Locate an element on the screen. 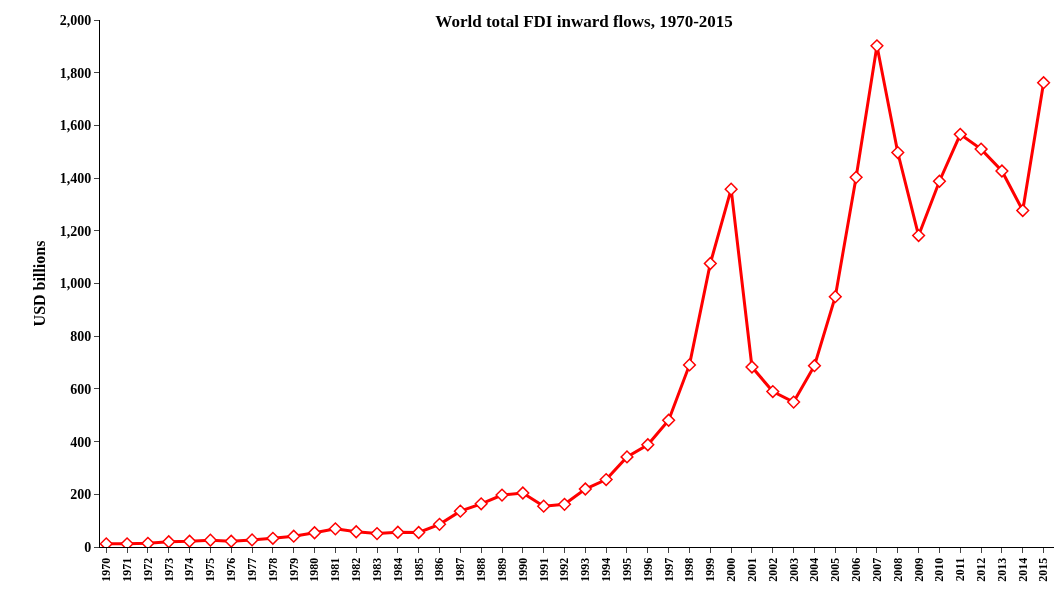 The width and height of the screenshot is (1062, 590). y-tick-label: 400 is located at coordinates (81, 442).